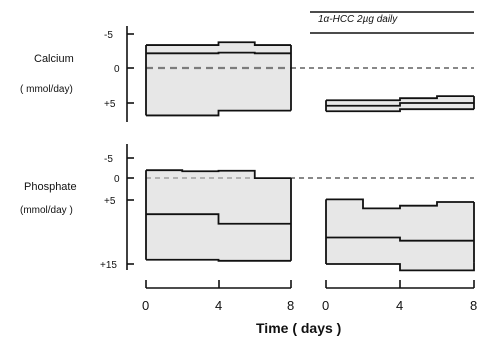  What do you see at coordinates (50, 187) in the screenshot?
I see `phosphate-title: Phosphate` at bounding box center [50, 187].